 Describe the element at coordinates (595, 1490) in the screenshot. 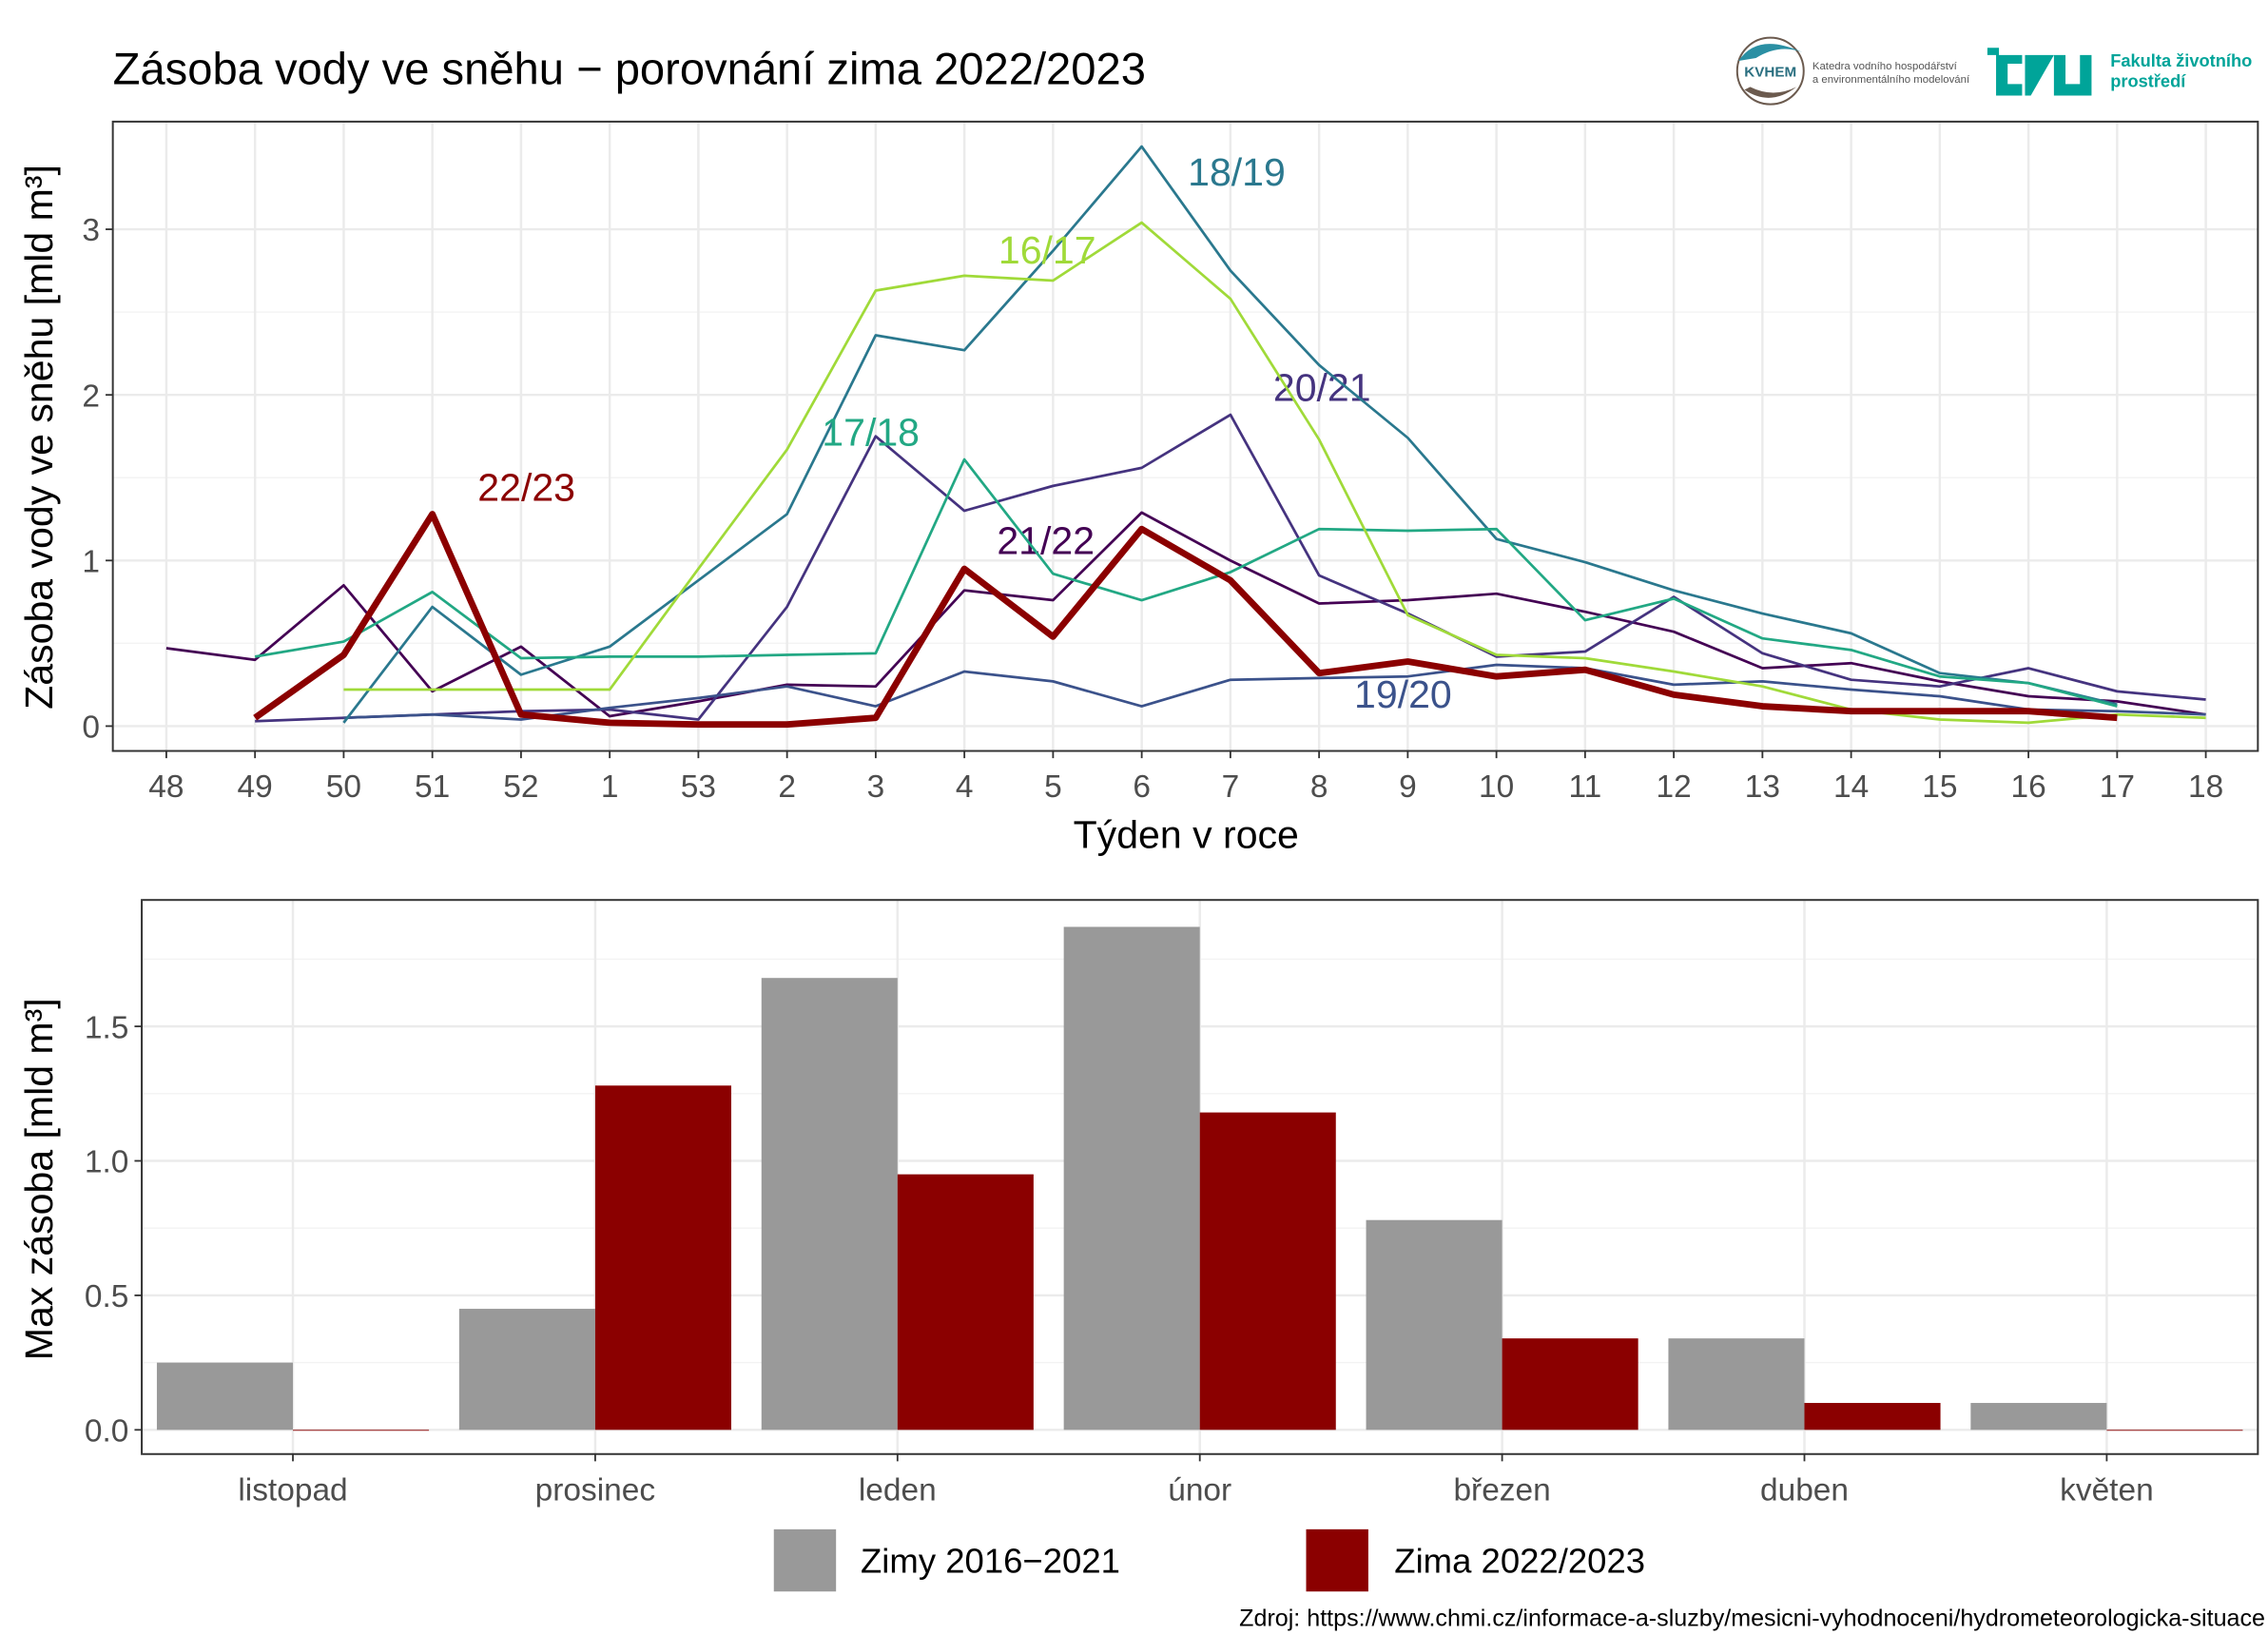

I see `x-tick-label: prosinec` at that location.